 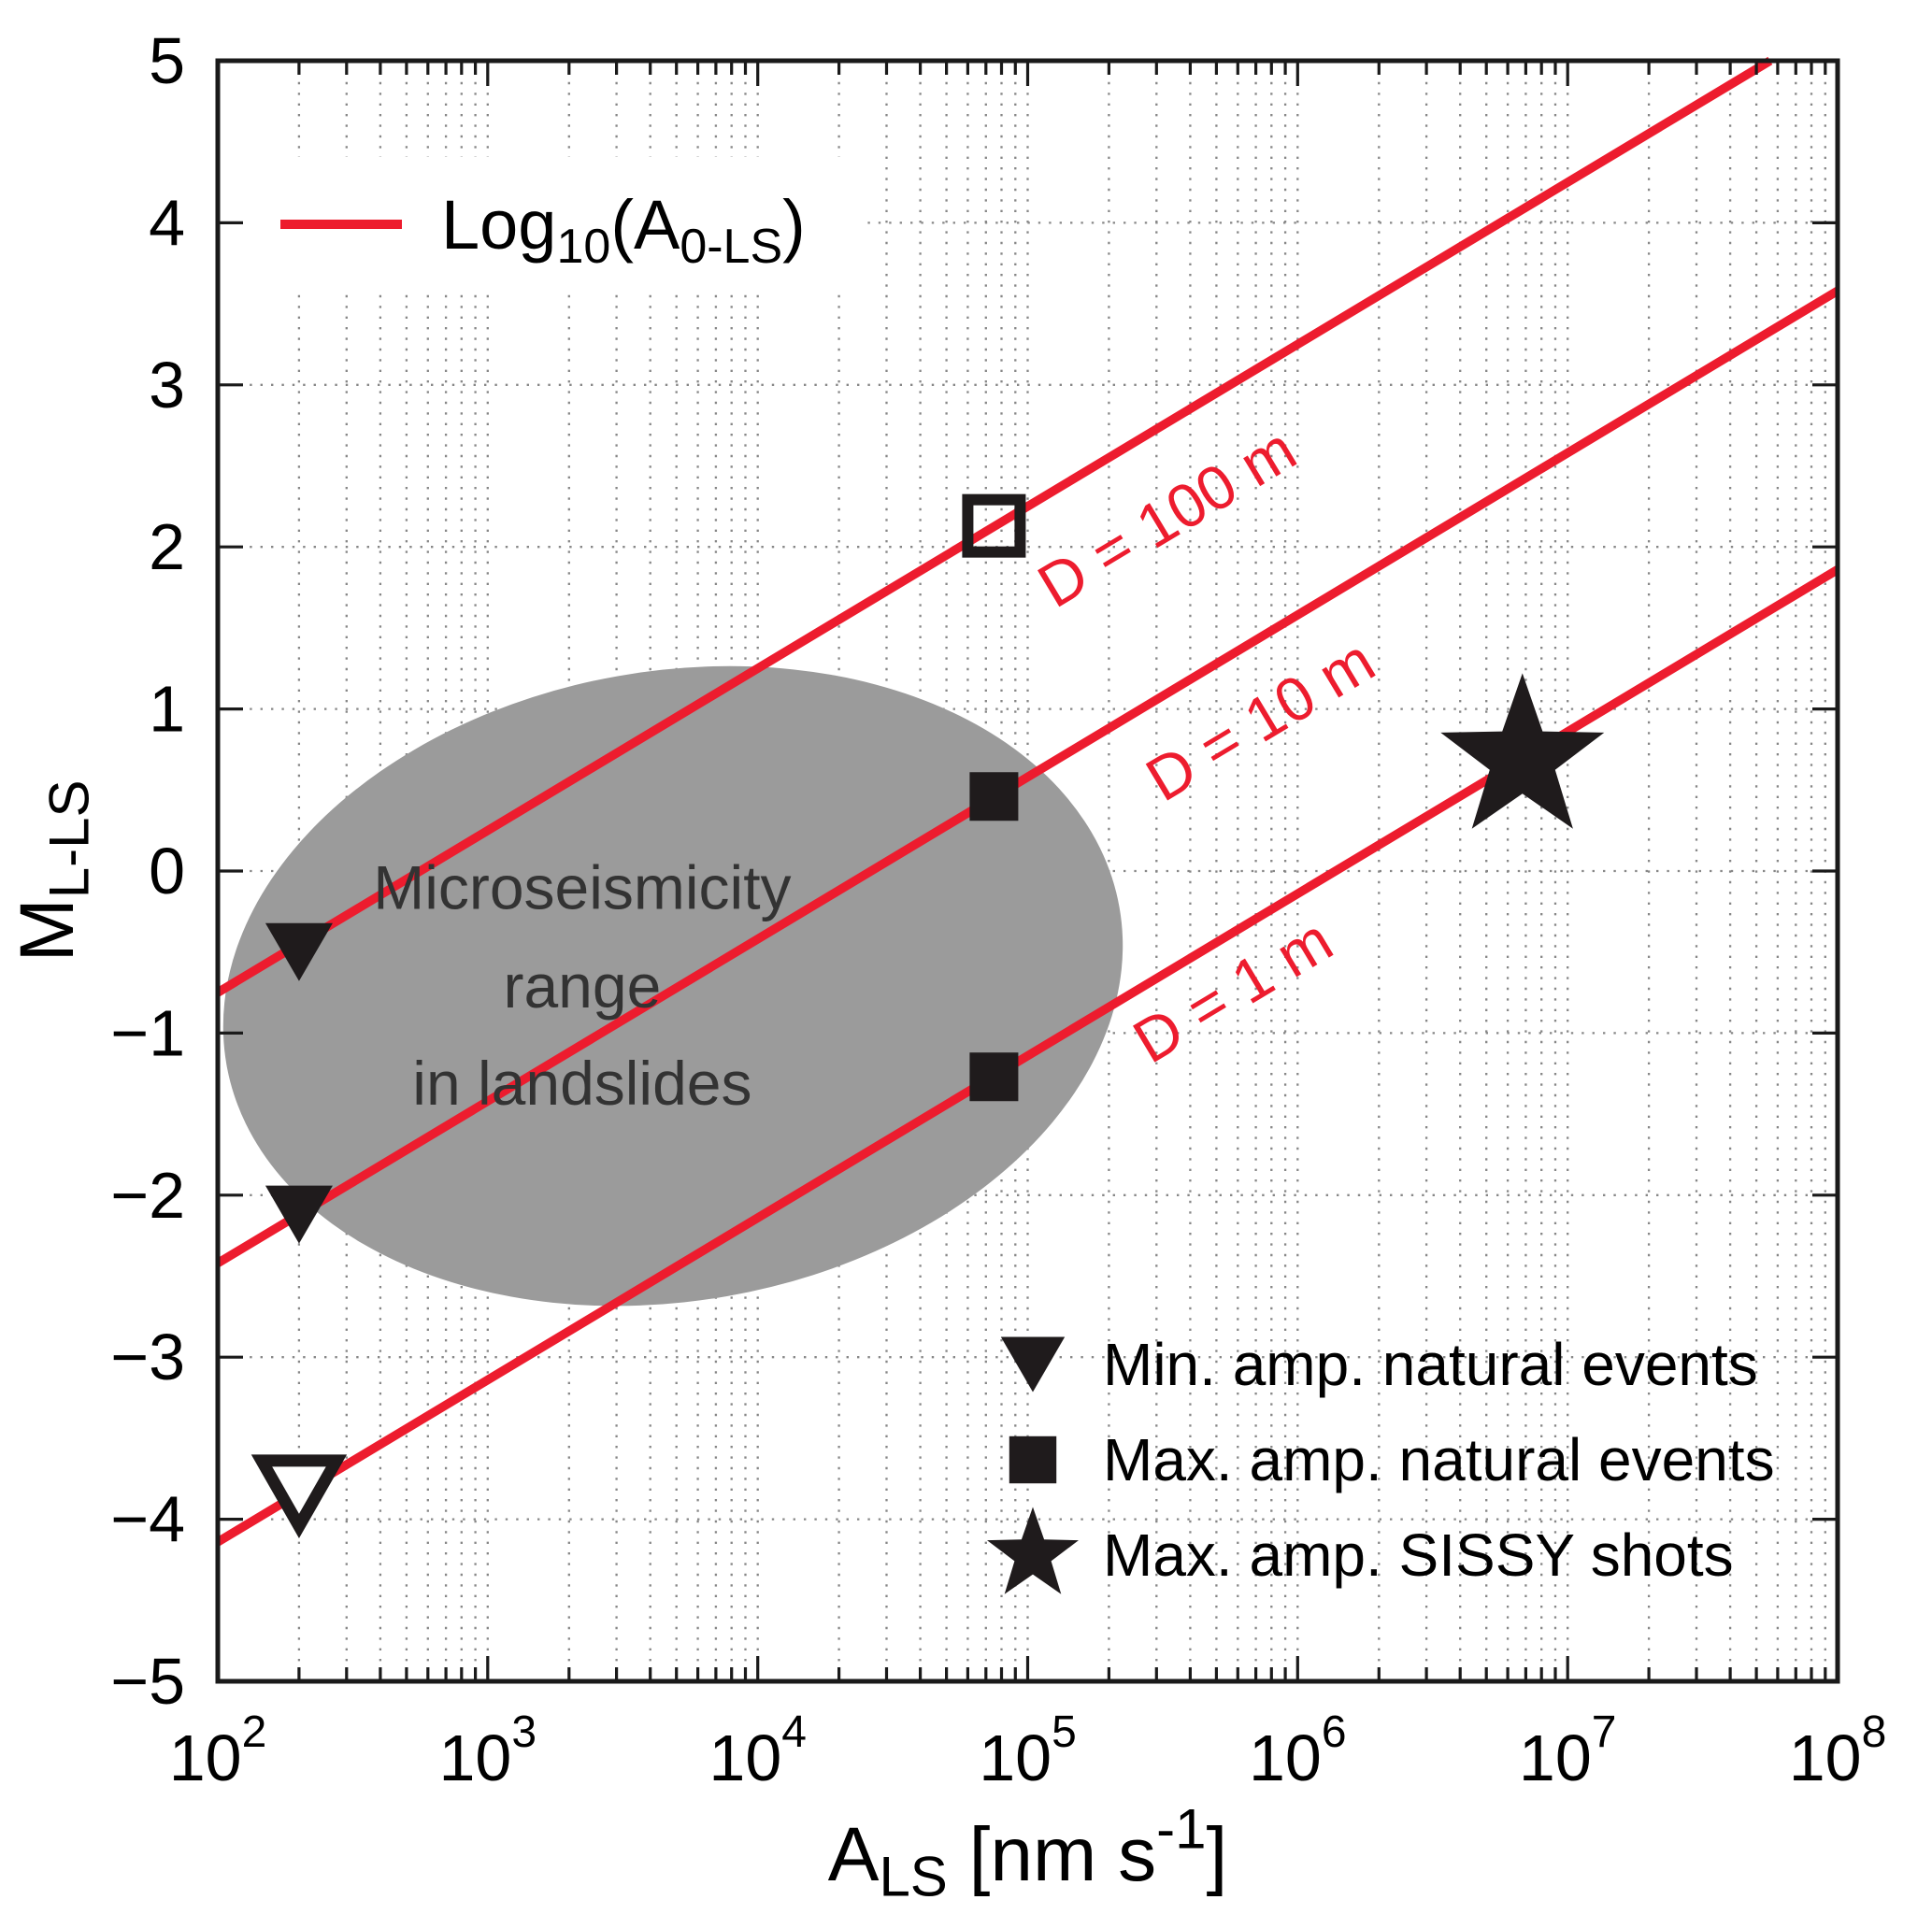 I want to click on tick-label-y-2: 2, so click(x=167, y=547).